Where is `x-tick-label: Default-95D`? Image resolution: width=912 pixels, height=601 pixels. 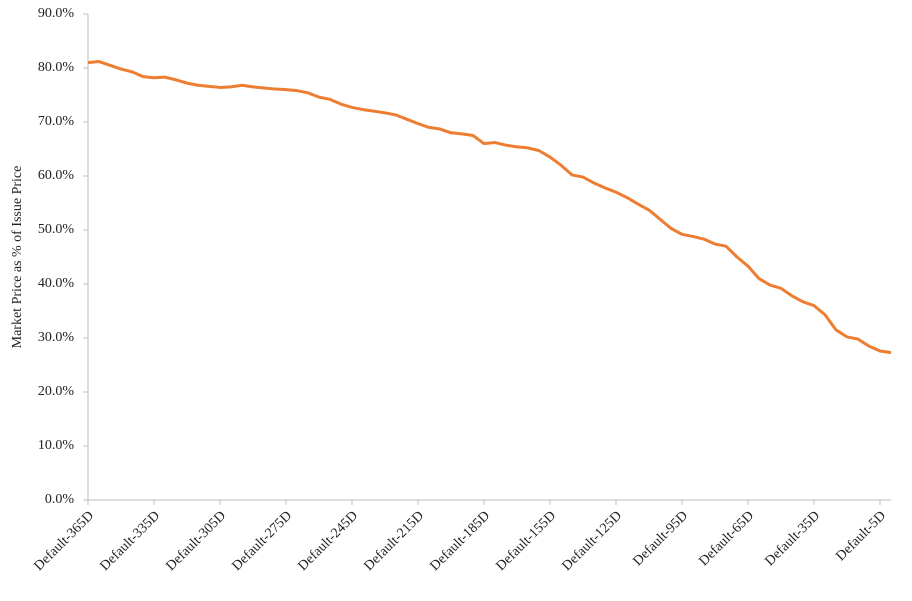
x-tick-label: Default-95D is located at coordinates (660, 538).